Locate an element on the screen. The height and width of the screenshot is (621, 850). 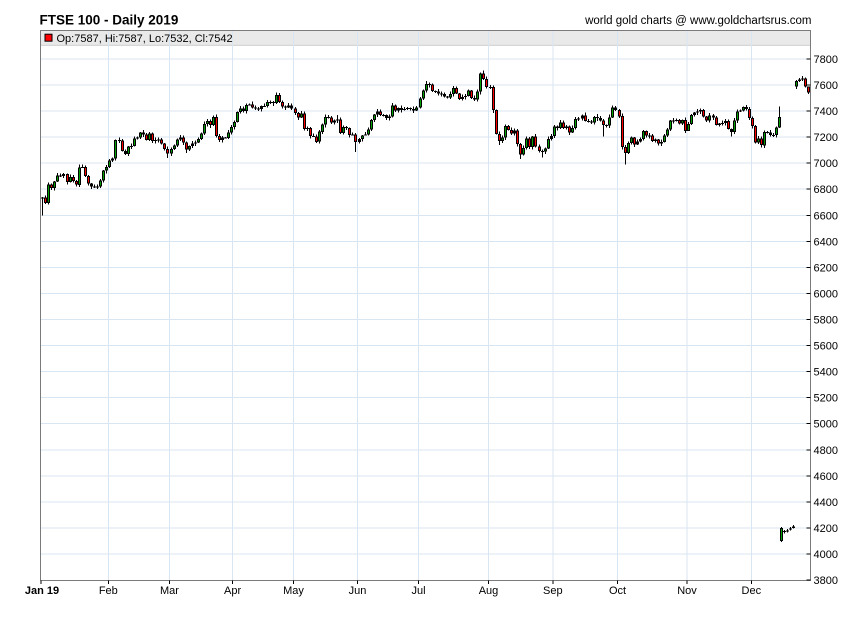
svg-text: 6400 is located at coordinates (826, 242).